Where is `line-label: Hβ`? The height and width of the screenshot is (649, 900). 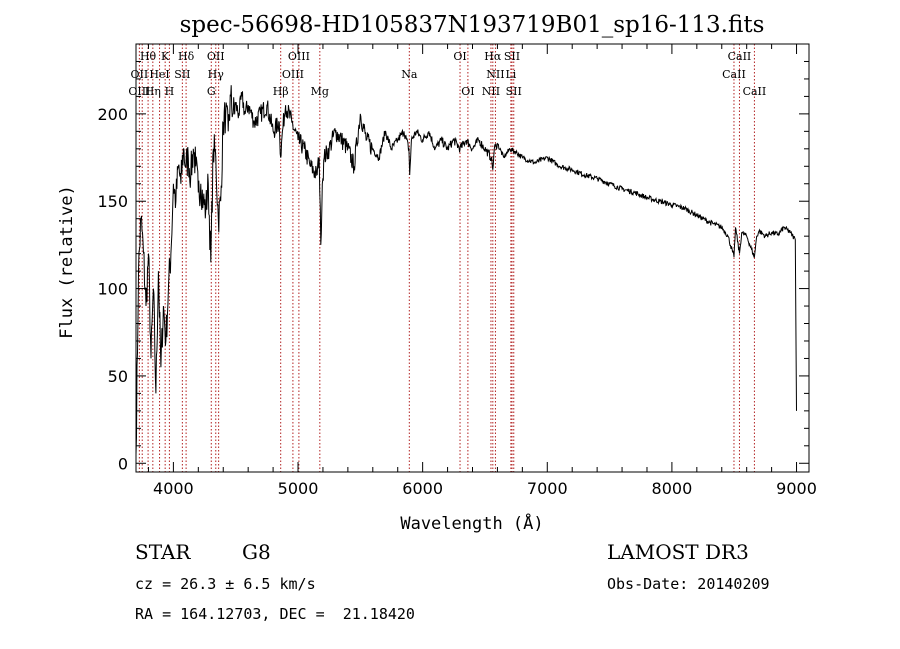 line-label: Hβ is located at coordinates (281, 91).